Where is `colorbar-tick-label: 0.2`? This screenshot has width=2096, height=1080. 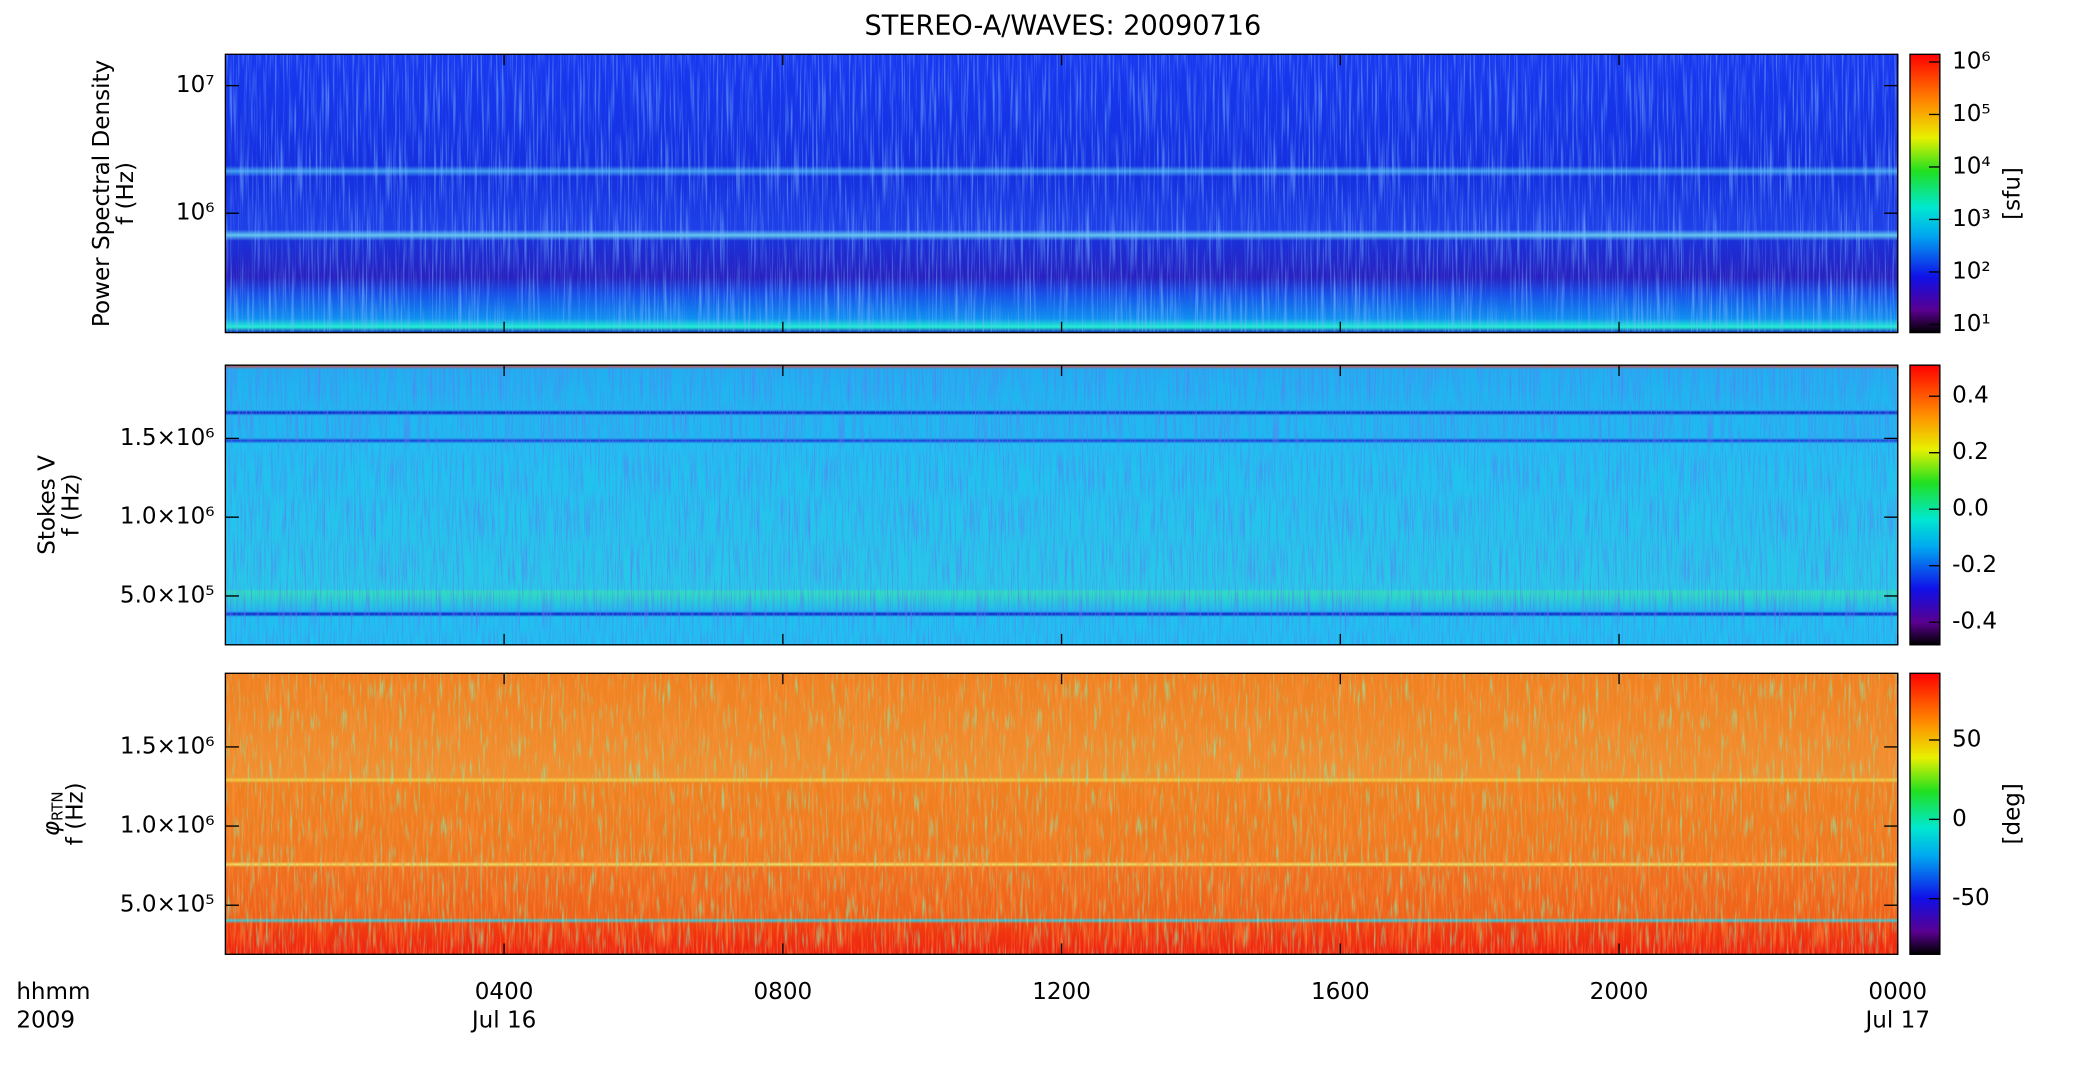
colorbar-tick-label: 0.2 is located at coordinates (1970, 452).